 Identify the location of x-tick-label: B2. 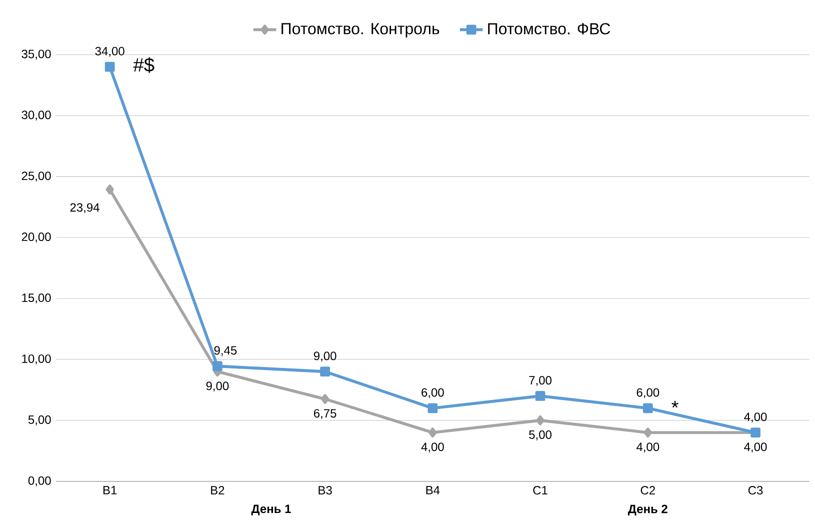
(217, 490).